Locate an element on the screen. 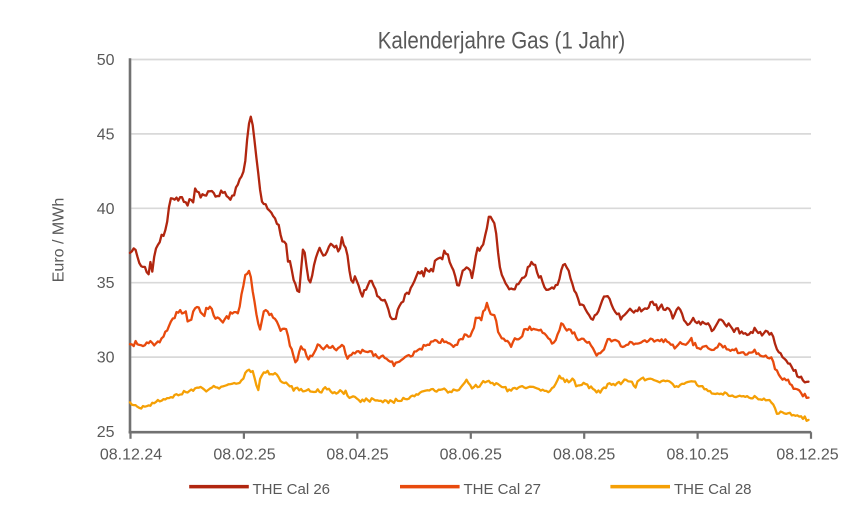  svg-text: 08.02.25 is located at coordinates (244, 455).